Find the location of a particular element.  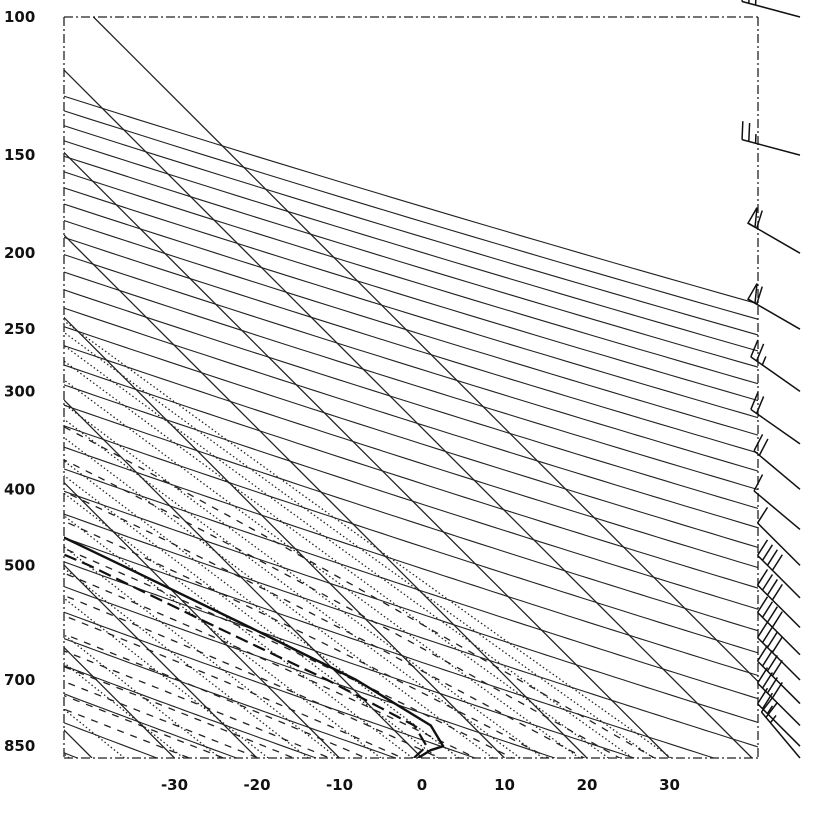

temperature-tick-label: -10 is located at coordinates (339, 785).